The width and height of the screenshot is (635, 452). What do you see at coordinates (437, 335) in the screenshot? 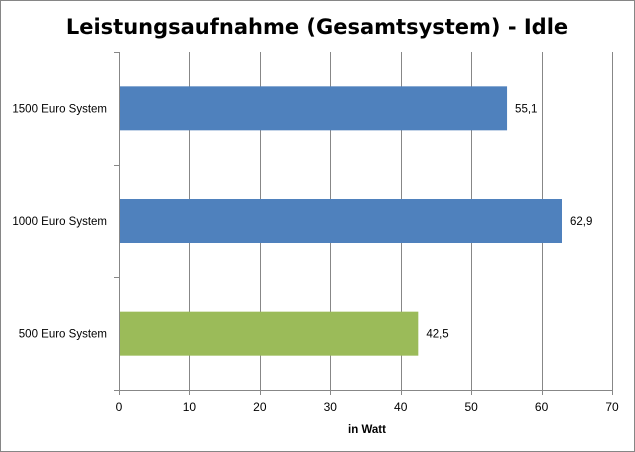
I see `data-label: 42,5` at bounding box center [437, 335].